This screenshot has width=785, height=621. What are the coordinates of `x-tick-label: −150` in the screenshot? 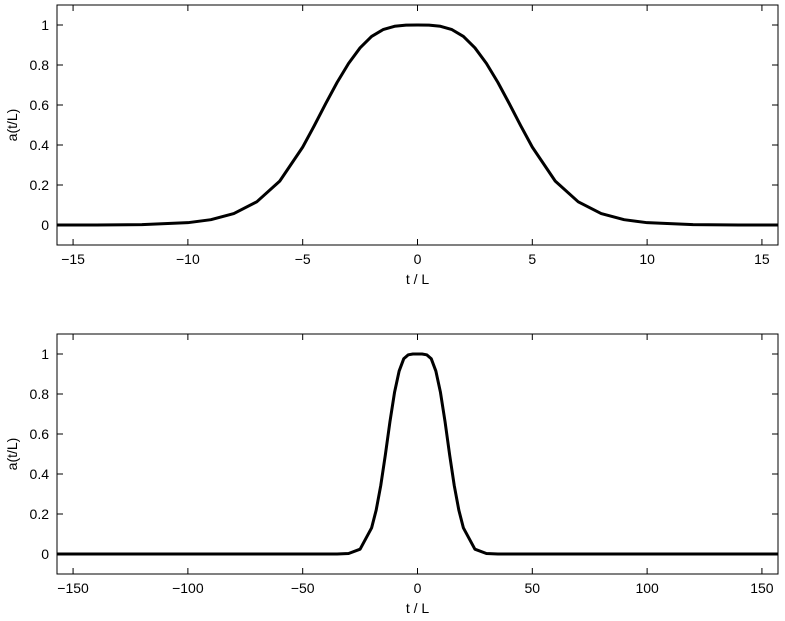 It's located at (73, 588).